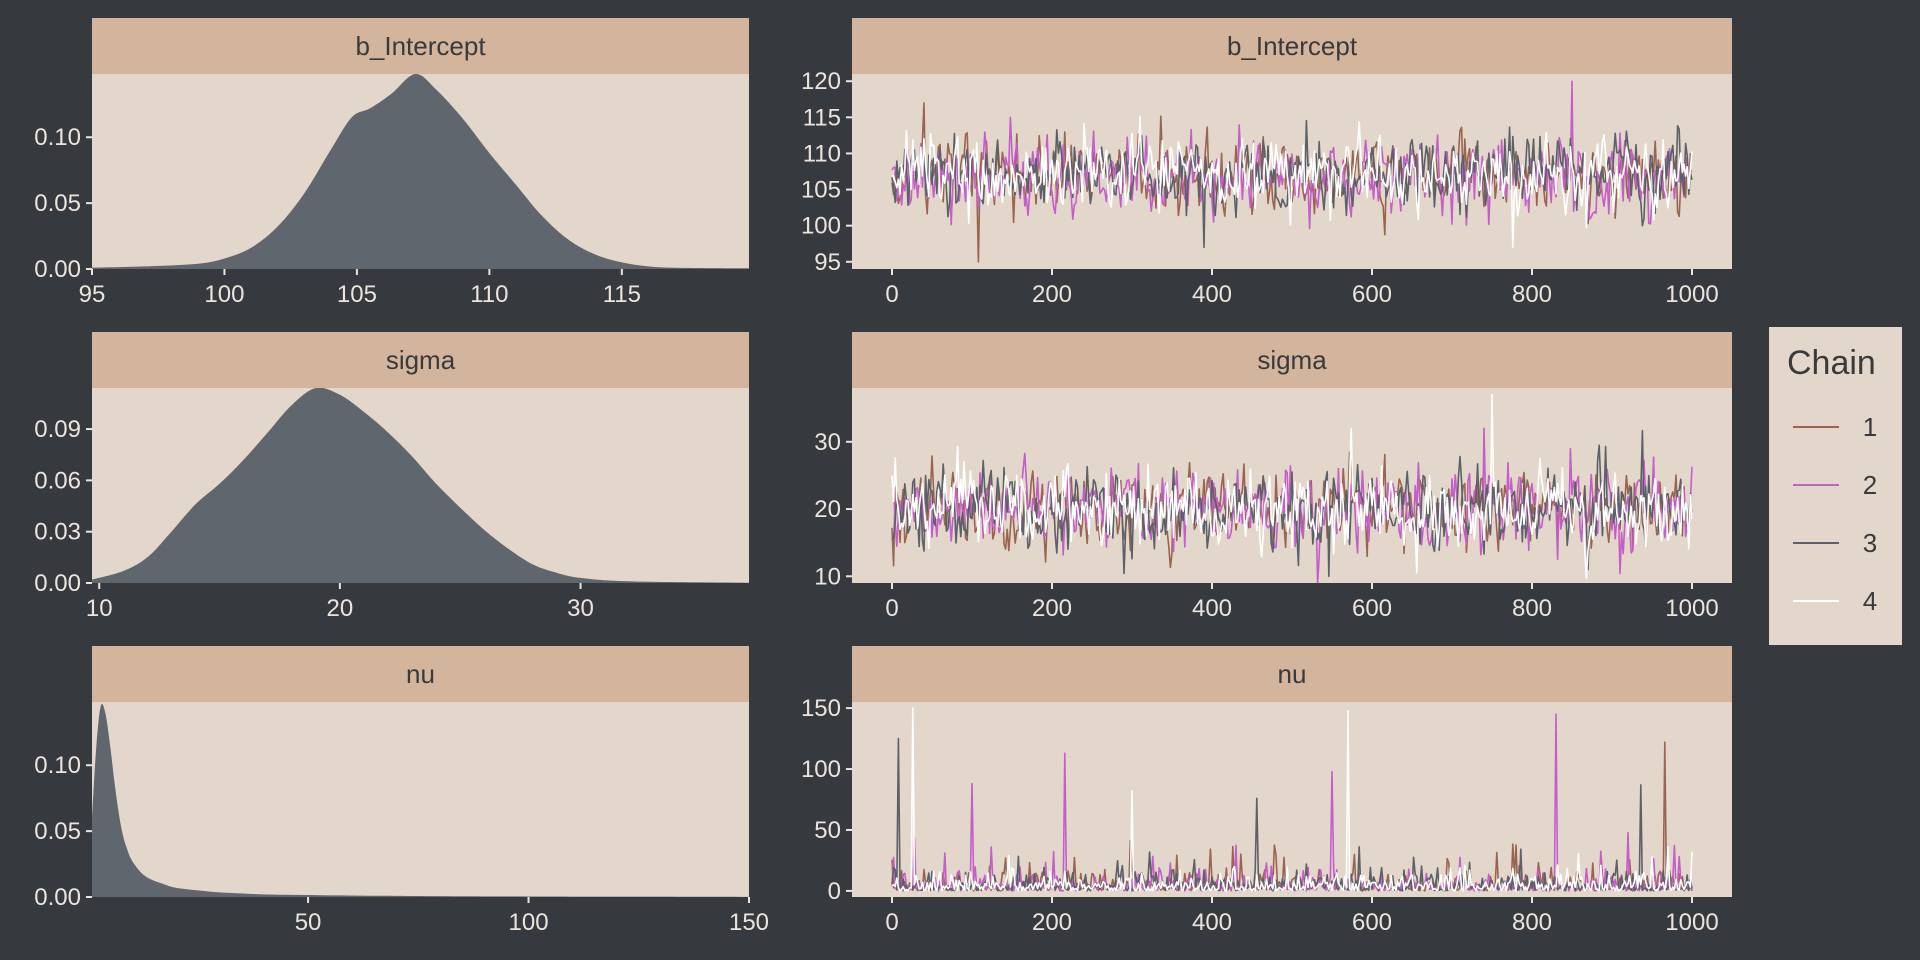 Image resolution: width=1920 pixels, height=960 pixels. What do you see at coordinates (1870, 543) in the screenshot?
I see `legend-label-chain-3: 3` at bounding box center [1870, 543].